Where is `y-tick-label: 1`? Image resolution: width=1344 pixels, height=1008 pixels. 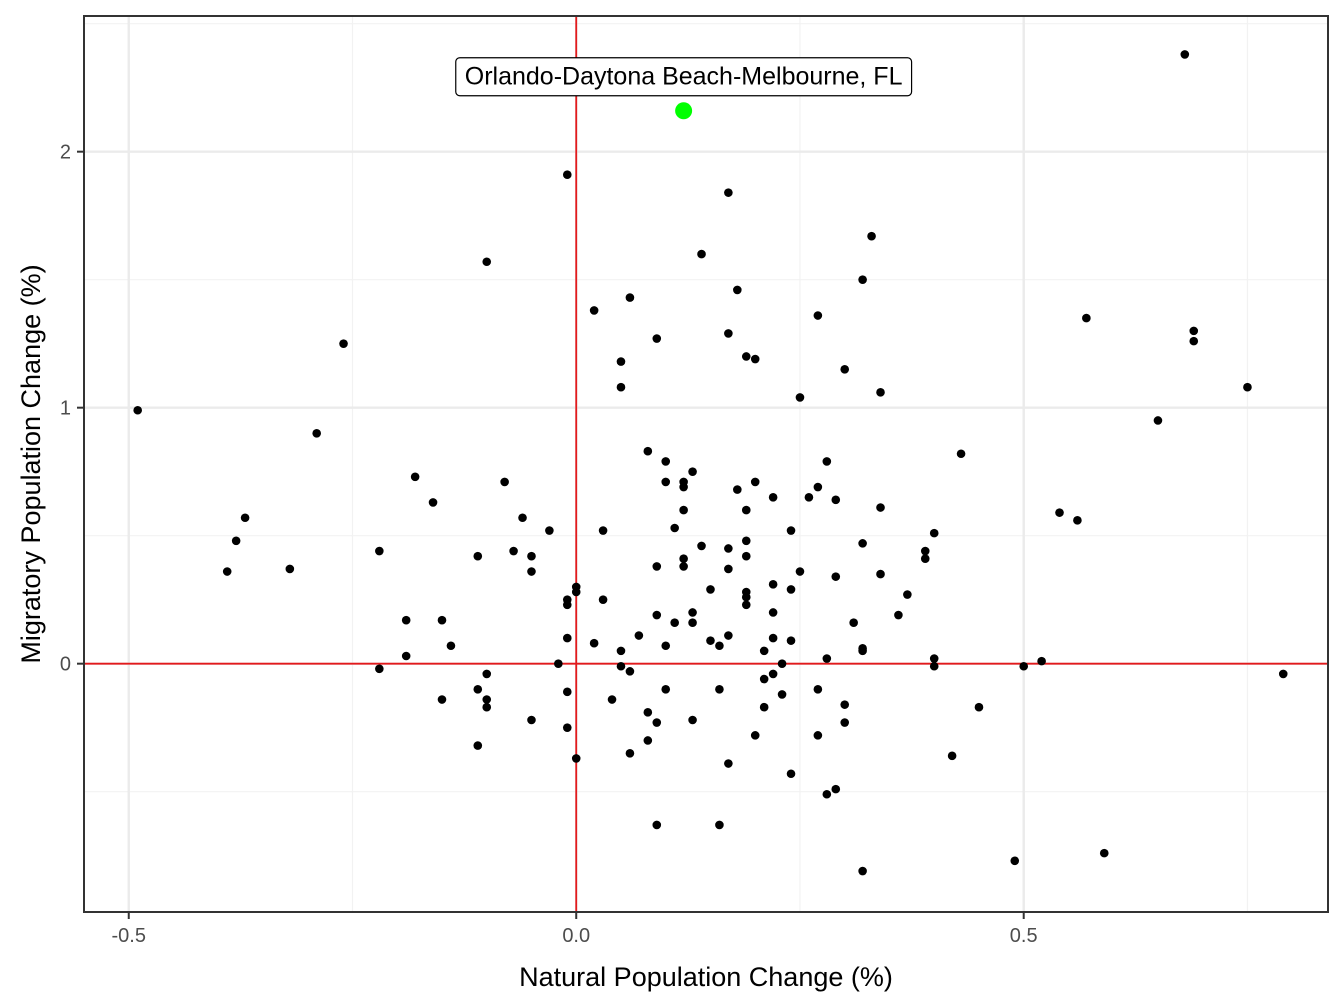 y-tick-label: 1 is located at coordinates (65, 409).